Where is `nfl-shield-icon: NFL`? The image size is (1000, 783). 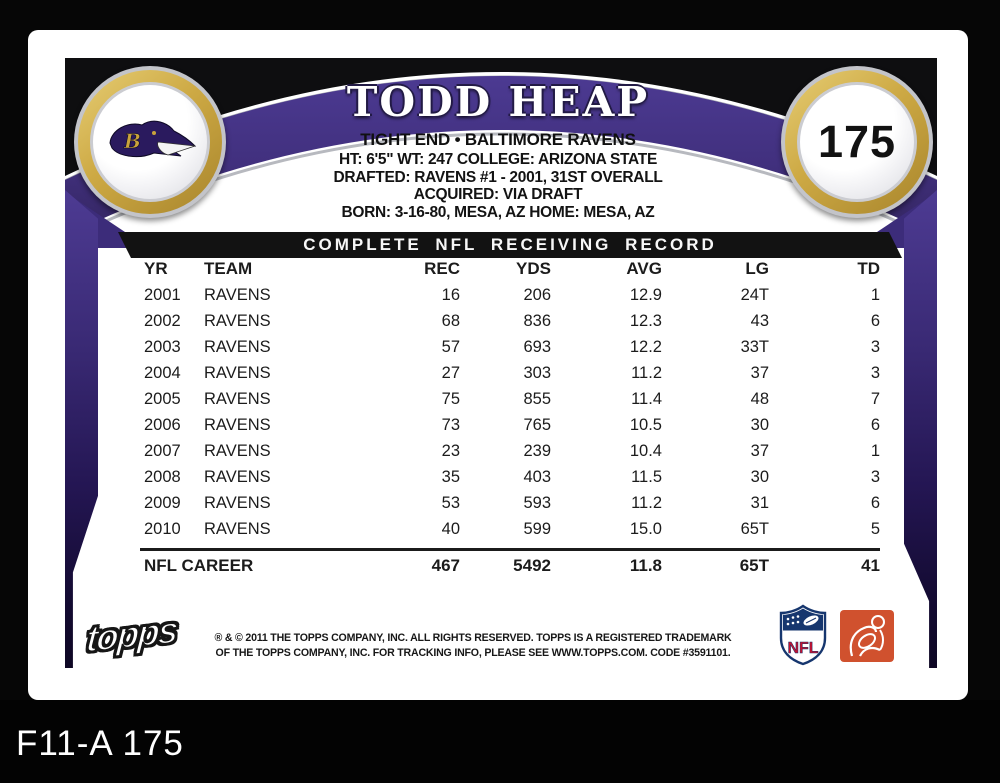
nfl-shield-icon: NFL is located at coordinates (803, 635).